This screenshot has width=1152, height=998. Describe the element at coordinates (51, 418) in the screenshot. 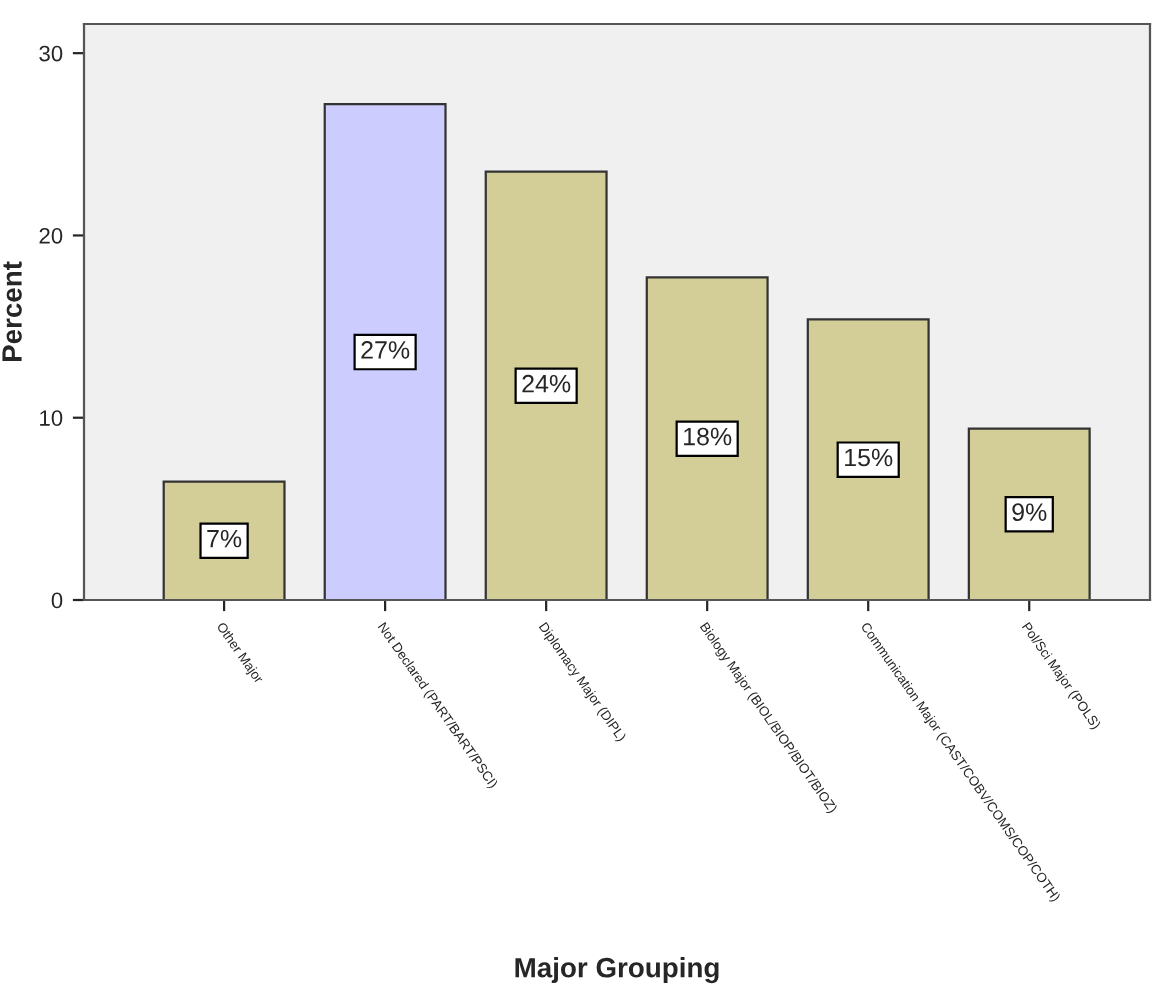

I see `y-tick-label: 10` at that location.